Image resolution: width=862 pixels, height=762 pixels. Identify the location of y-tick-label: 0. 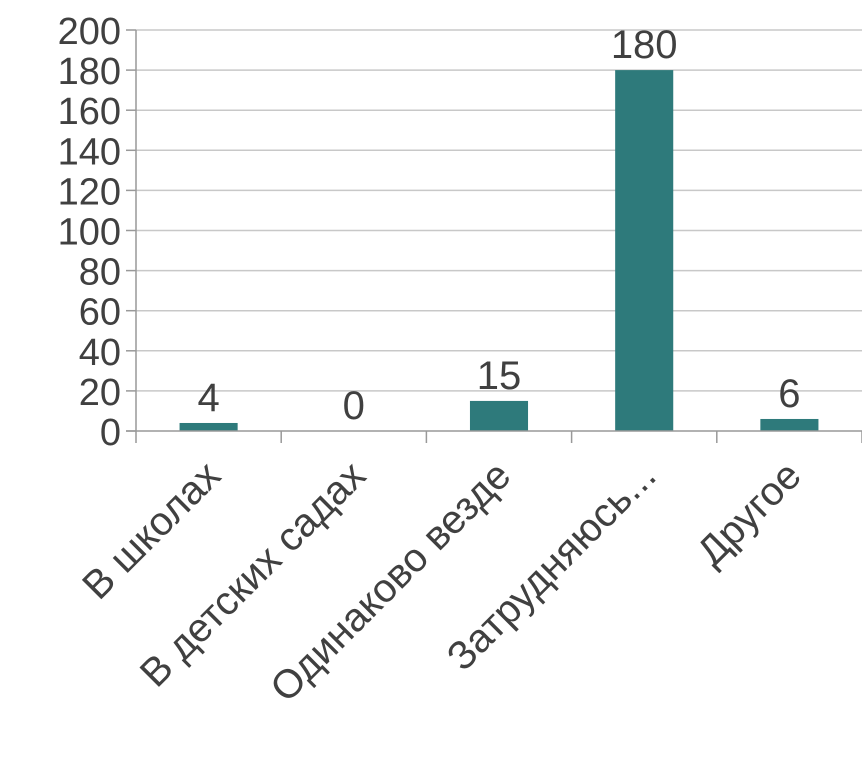
(110, 433).